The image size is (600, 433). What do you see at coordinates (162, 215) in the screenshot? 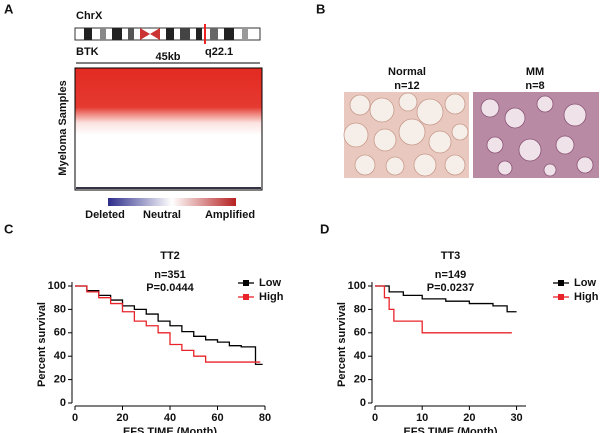
I see `colorbar-label: Neutral` at bounding box center [162, 215].